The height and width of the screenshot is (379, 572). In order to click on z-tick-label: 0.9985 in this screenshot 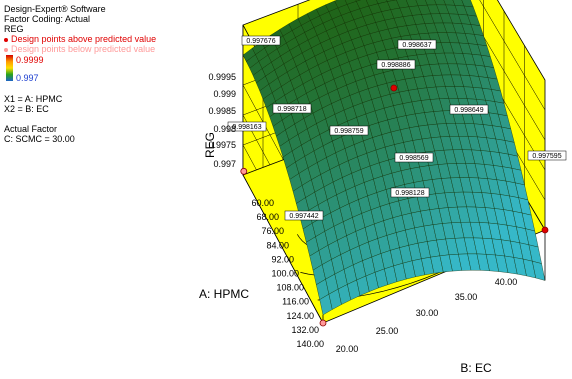, I will do `click(222, 111)`.